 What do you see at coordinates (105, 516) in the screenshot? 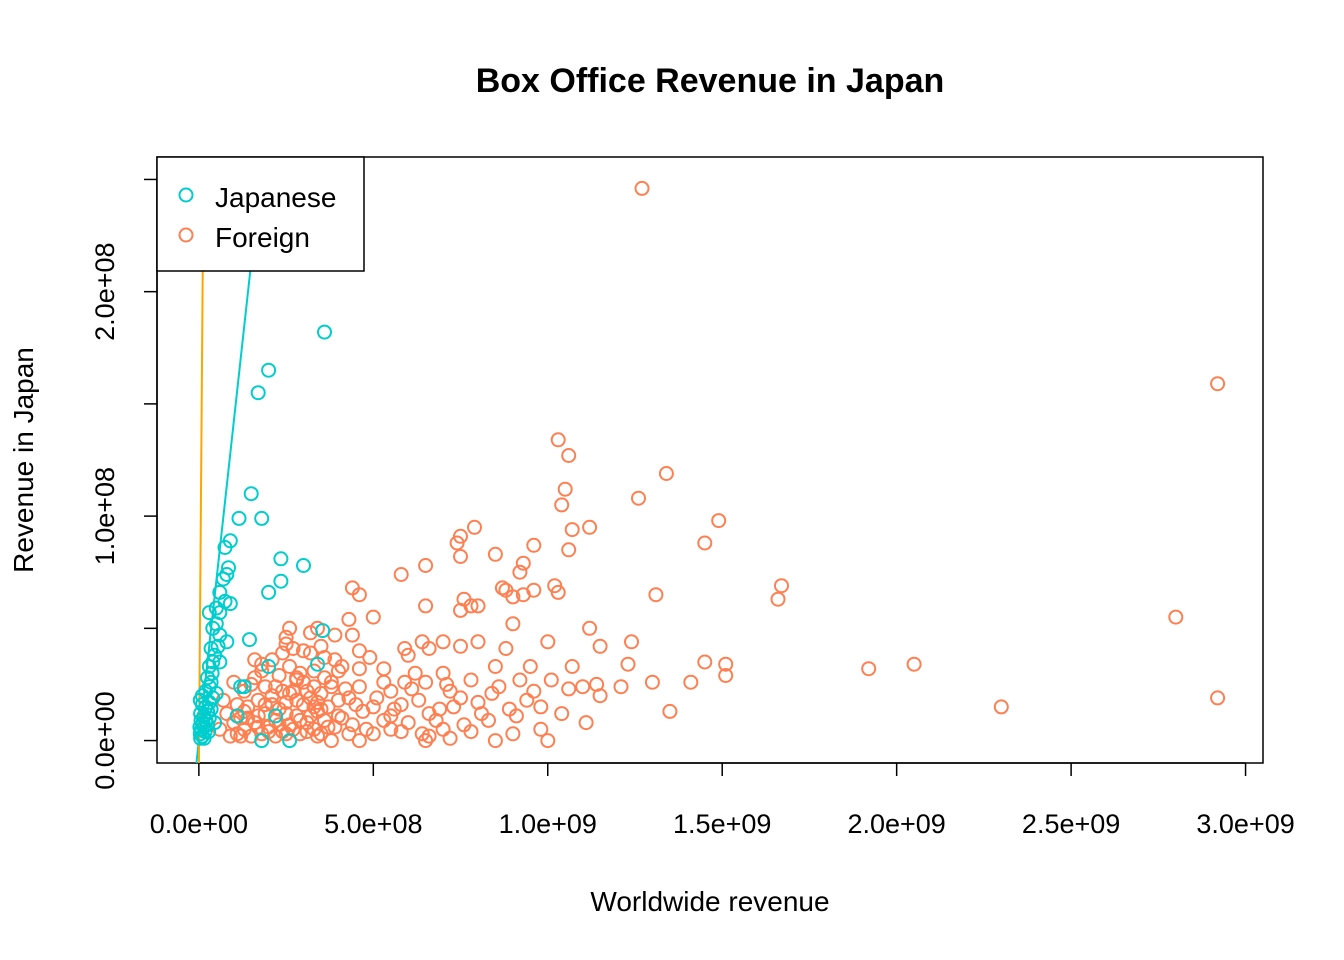
I see `y-tick-label: 1.0e+08` at bounding box center [105, 516].